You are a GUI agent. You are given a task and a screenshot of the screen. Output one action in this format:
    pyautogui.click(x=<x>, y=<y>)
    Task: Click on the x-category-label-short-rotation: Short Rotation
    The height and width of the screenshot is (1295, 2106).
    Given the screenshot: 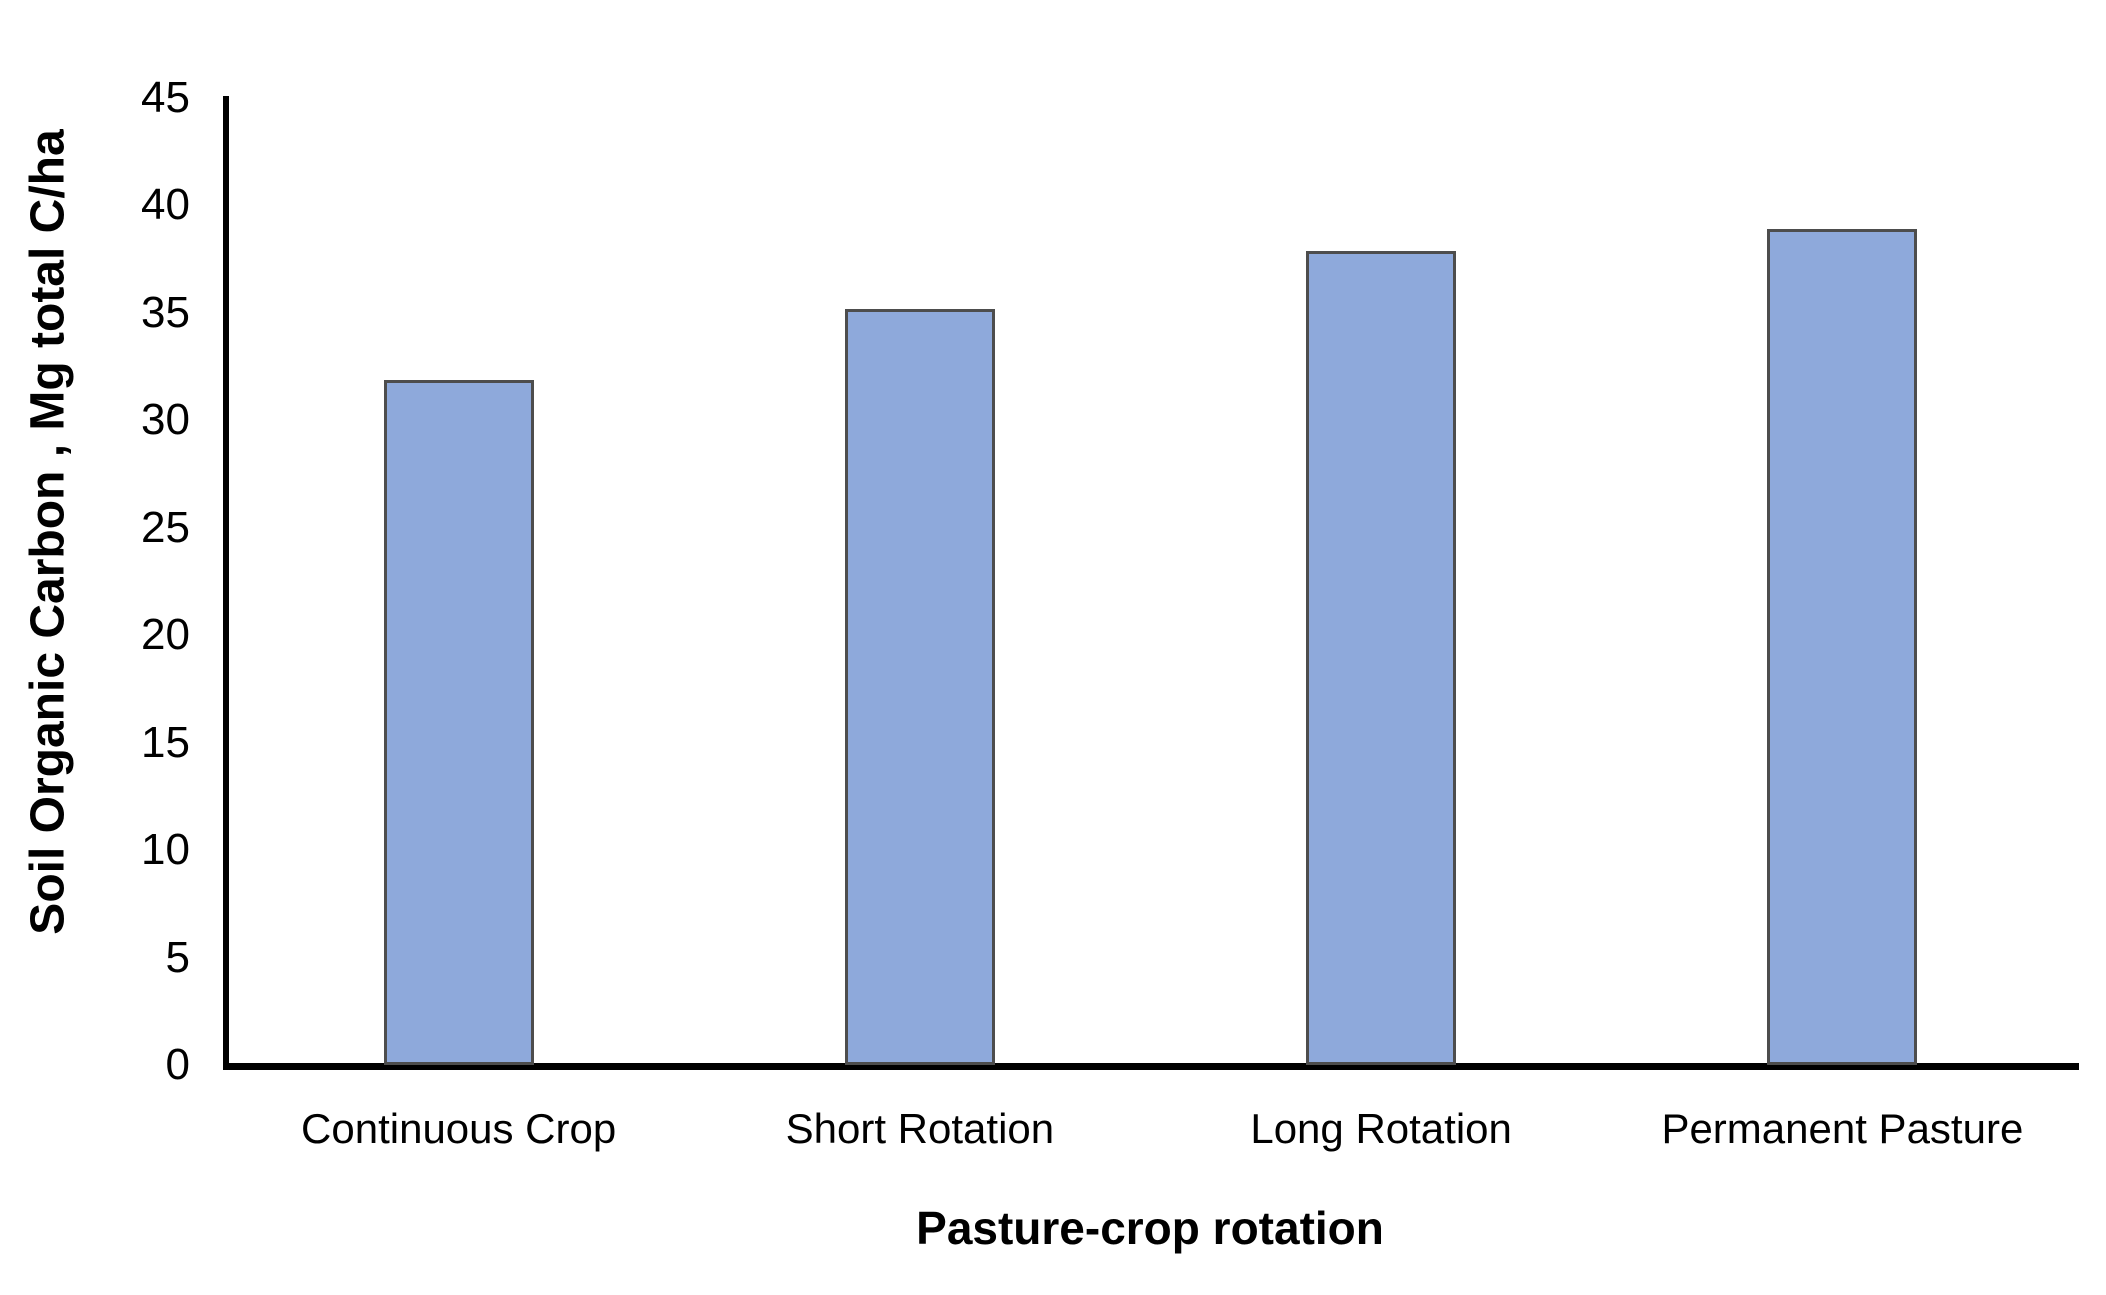 What is the action you would take?
    pyautogui.click(x=920, y=1128)
    